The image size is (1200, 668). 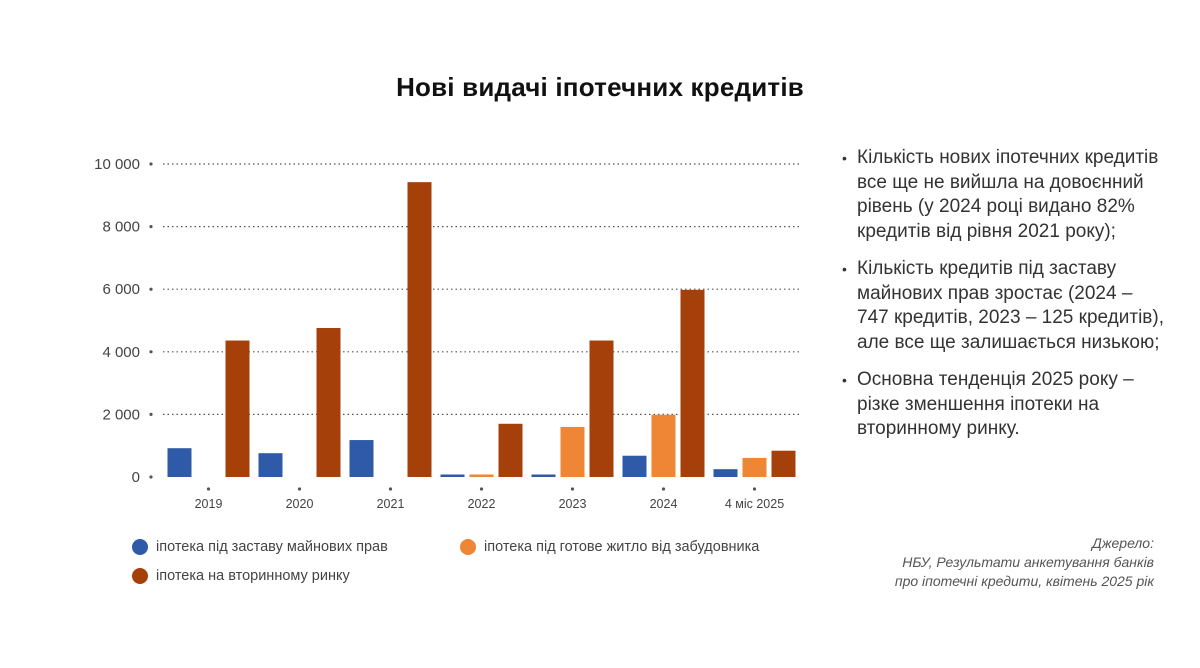 What do you see at coordinates (1024, 581) in the screenshot?
I see `source-line-2: про іпотечні кредити, квітень 2025 рік` at bounding box center [1024, 581].